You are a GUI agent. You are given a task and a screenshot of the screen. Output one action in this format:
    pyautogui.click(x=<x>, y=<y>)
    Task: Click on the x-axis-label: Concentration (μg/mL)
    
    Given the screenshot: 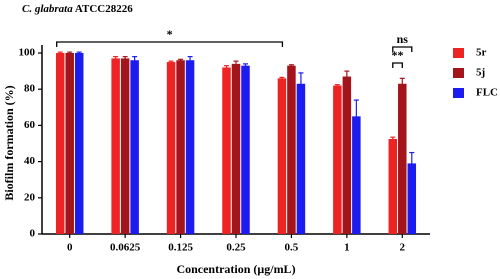 What is the action you would take?
    pyautogui.click(x=235, y=269)
    